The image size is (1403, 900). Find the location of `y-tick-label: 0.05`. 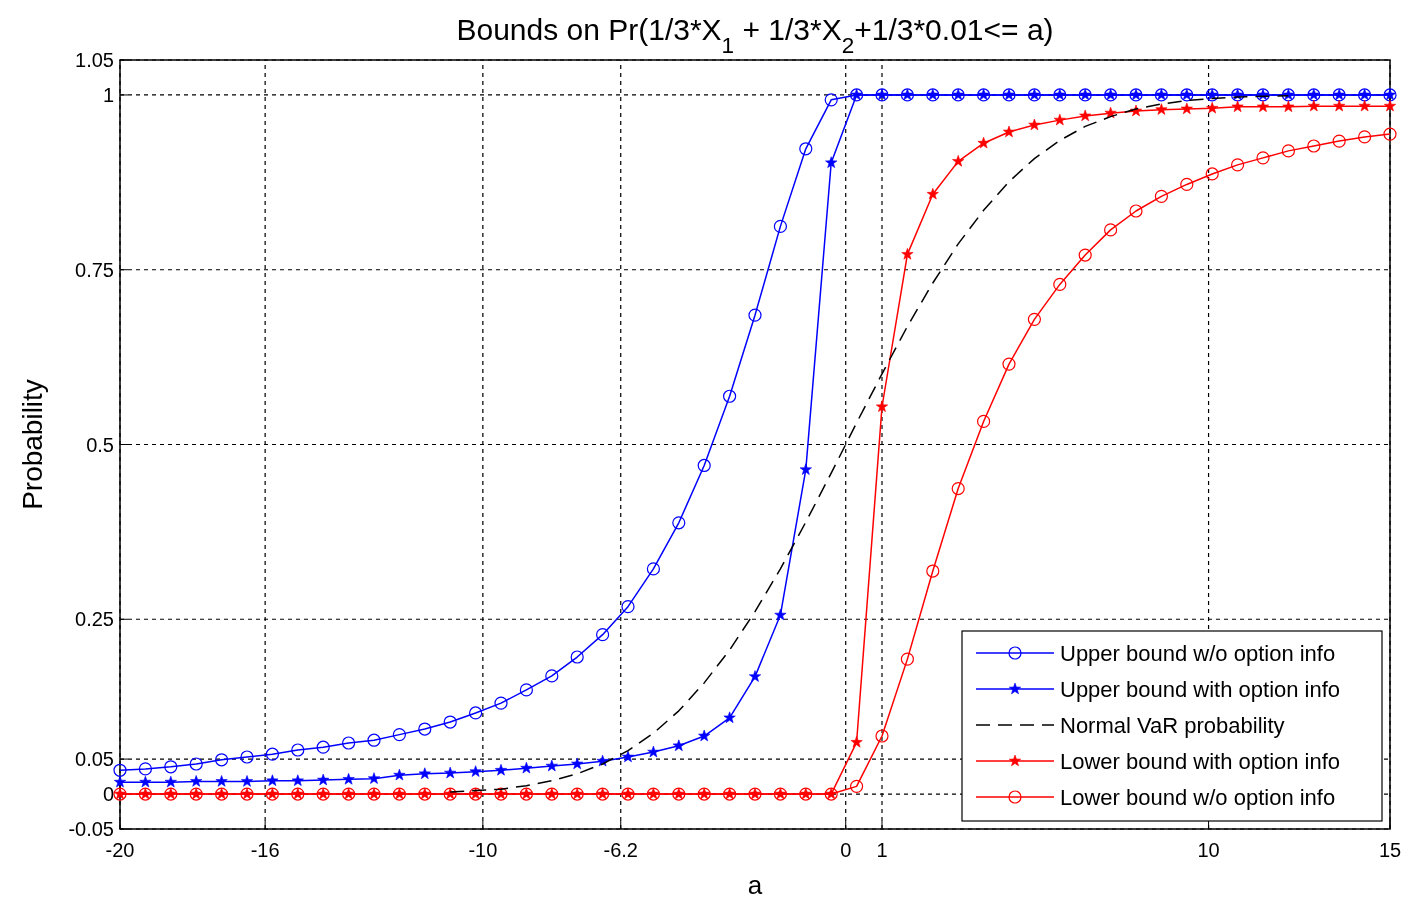

y-tick-label: 0.05 is located at coordinates (94, 759).